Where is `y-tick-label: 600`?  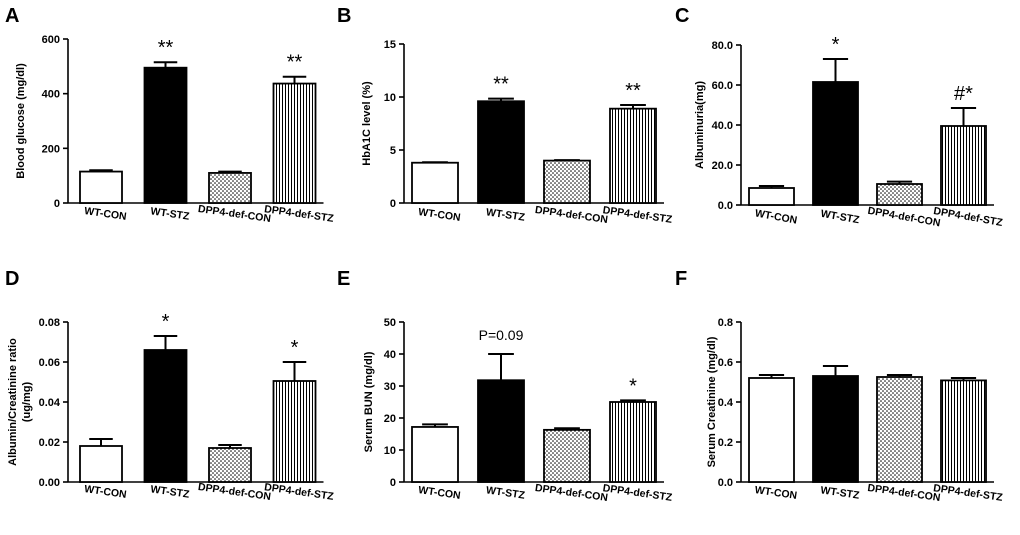
y-tick-label: 600 is located at coordinates (51, 40).